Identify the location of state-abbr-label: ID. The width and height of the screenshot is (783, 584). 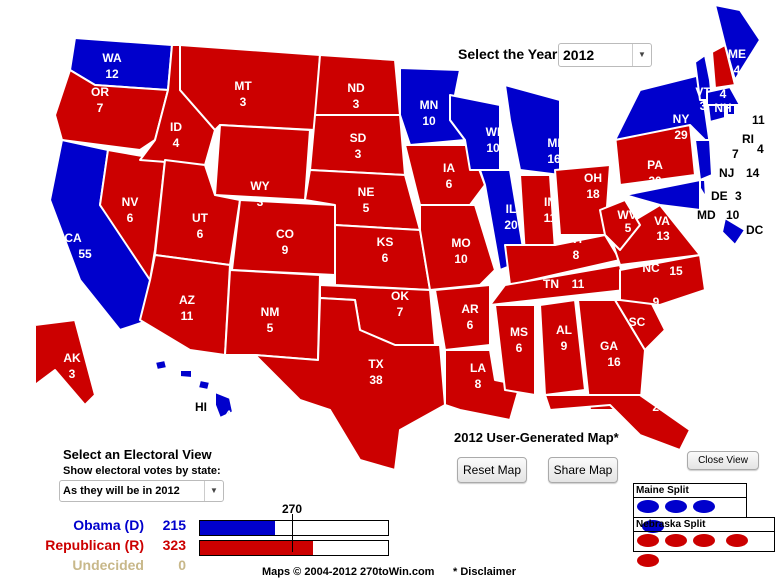
(176, 127).